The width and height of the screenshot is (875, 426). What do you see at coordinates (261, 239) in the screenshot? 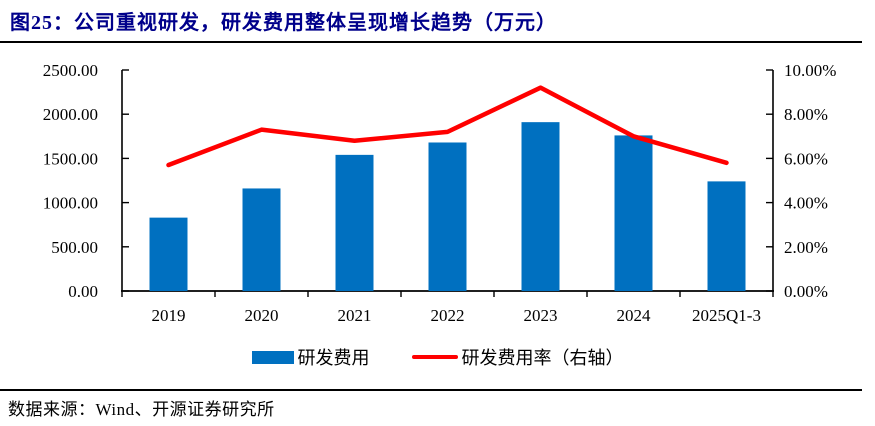
I see `bar-2020` at bounding box center [261, 239].